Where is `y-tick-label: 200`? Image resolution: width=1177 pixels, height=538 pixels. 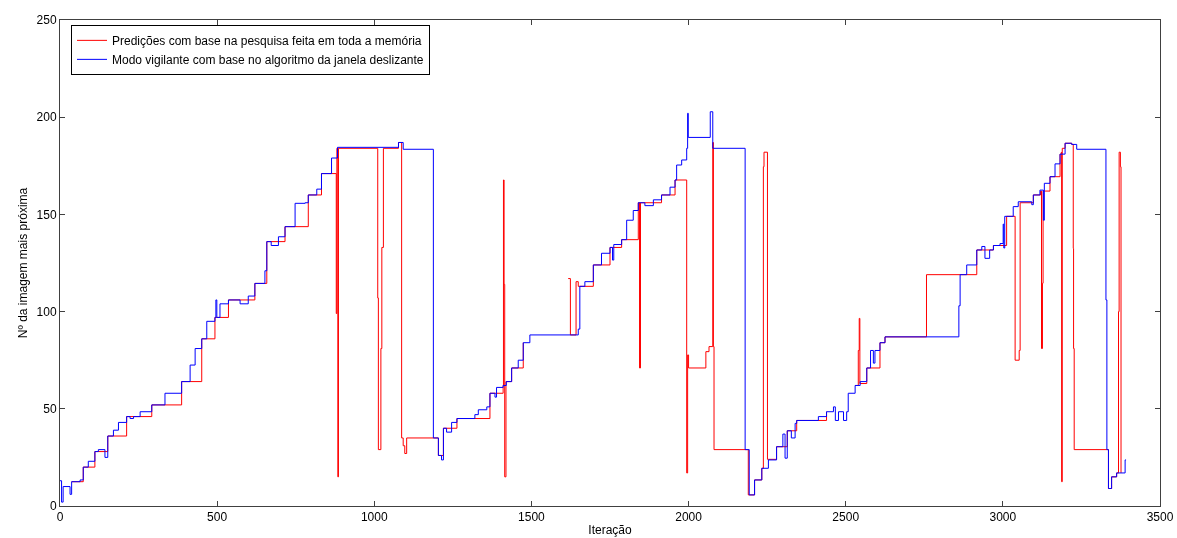
y-tick-label: 200 is located at coordinates (46, 117).